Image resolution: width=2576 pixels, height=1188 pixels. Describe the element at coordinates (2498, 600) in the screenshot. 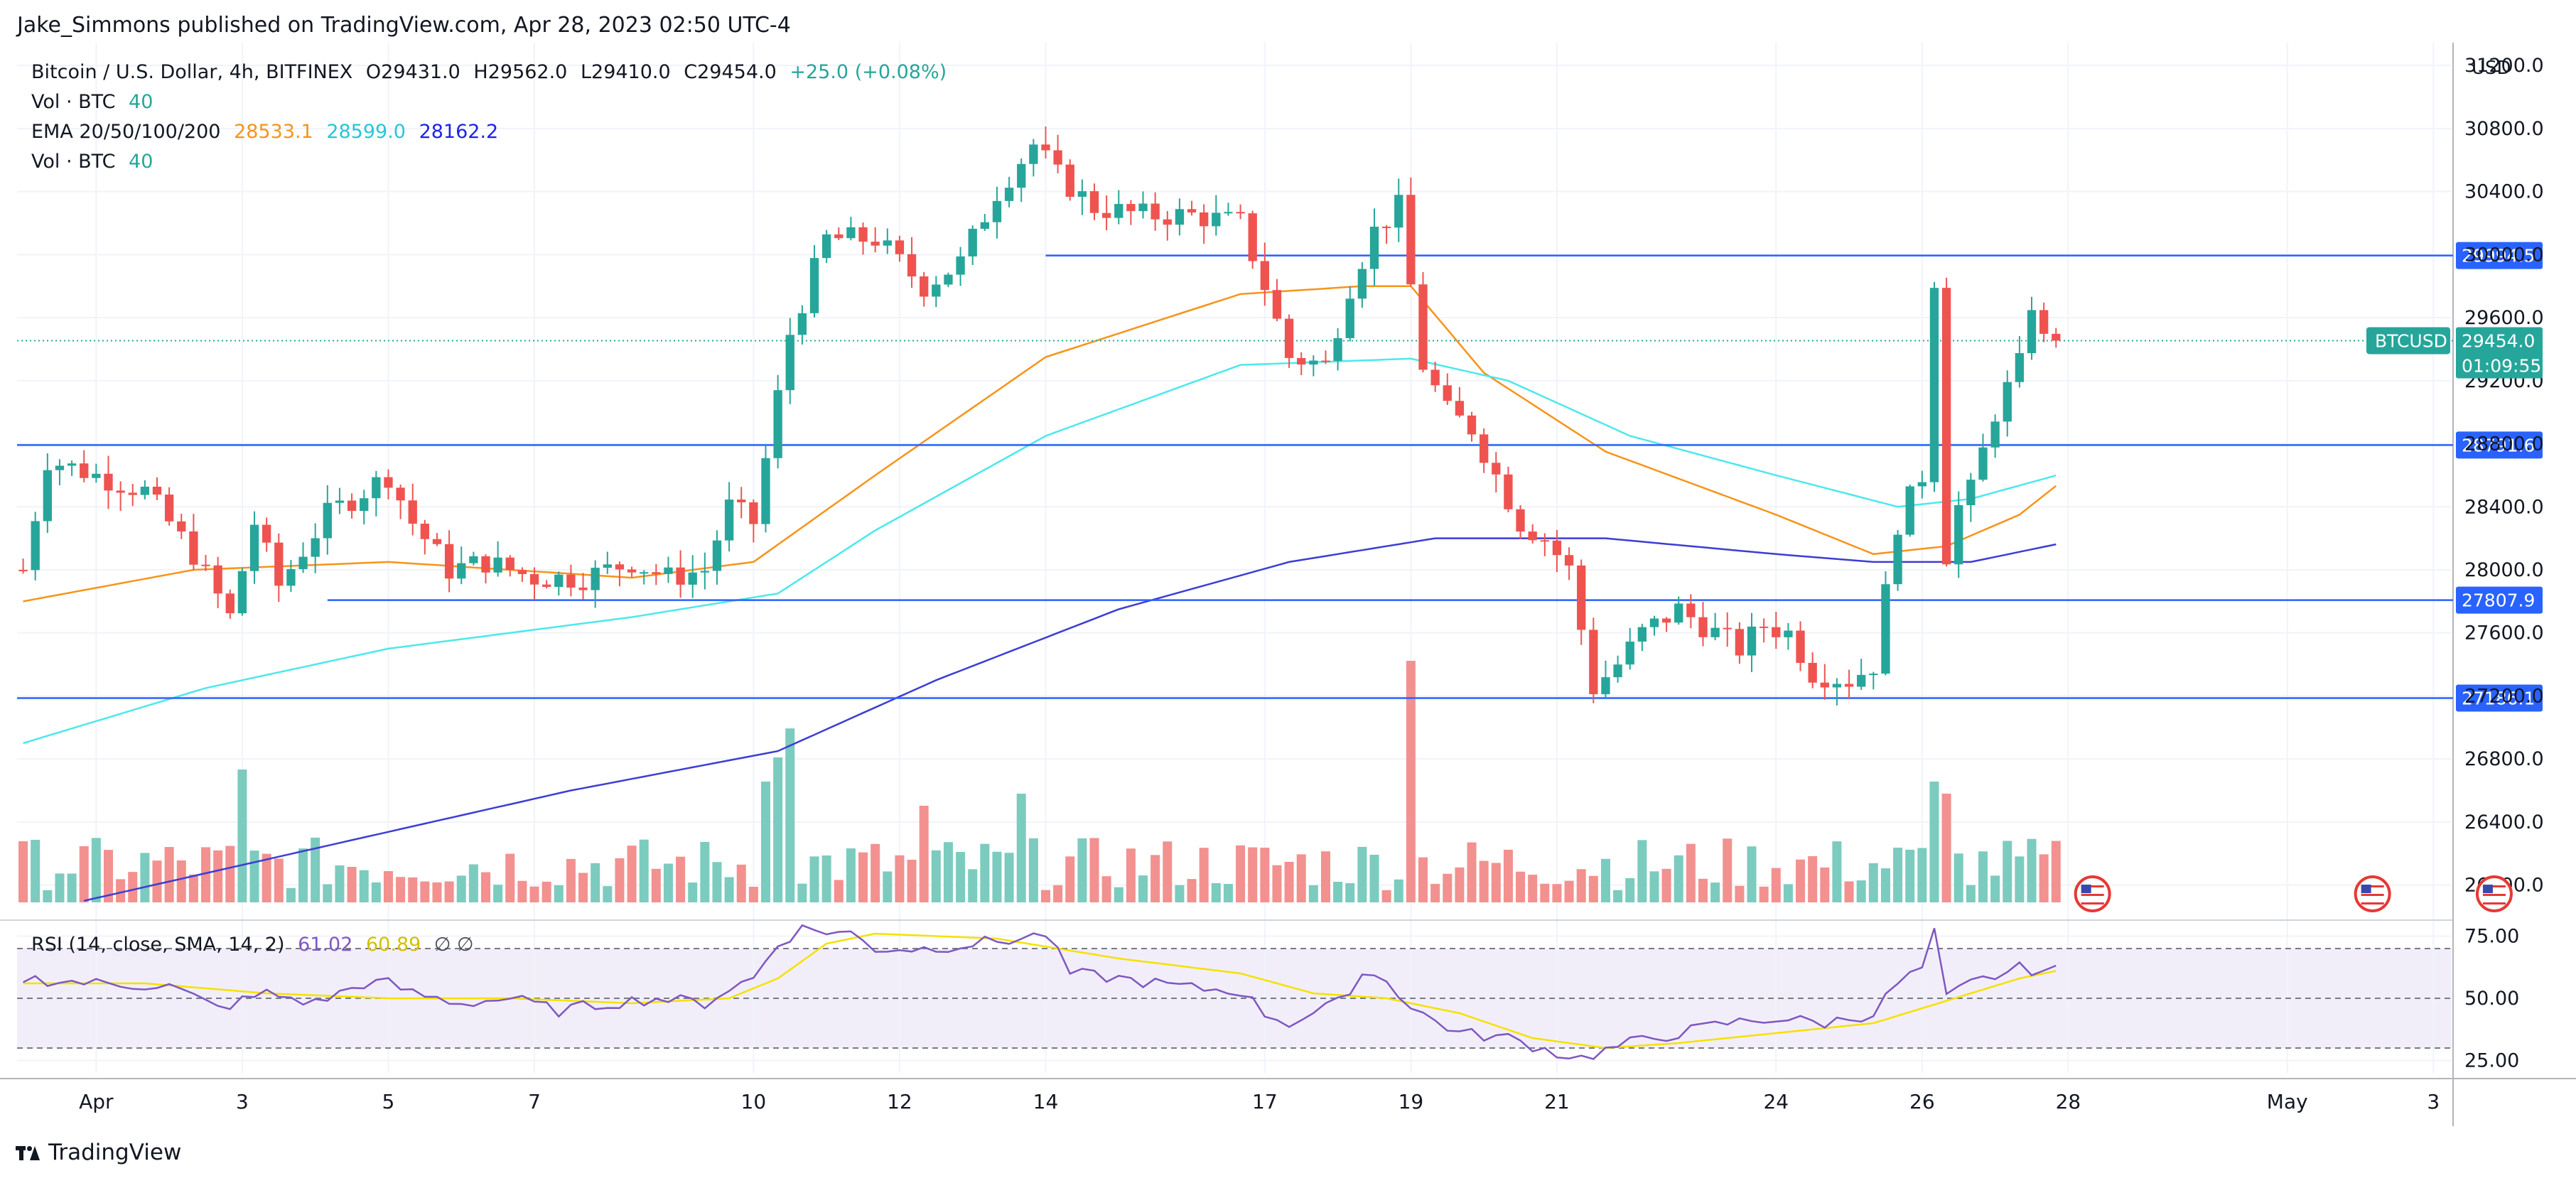

I see `level-price-label: 27807.9` at that location.